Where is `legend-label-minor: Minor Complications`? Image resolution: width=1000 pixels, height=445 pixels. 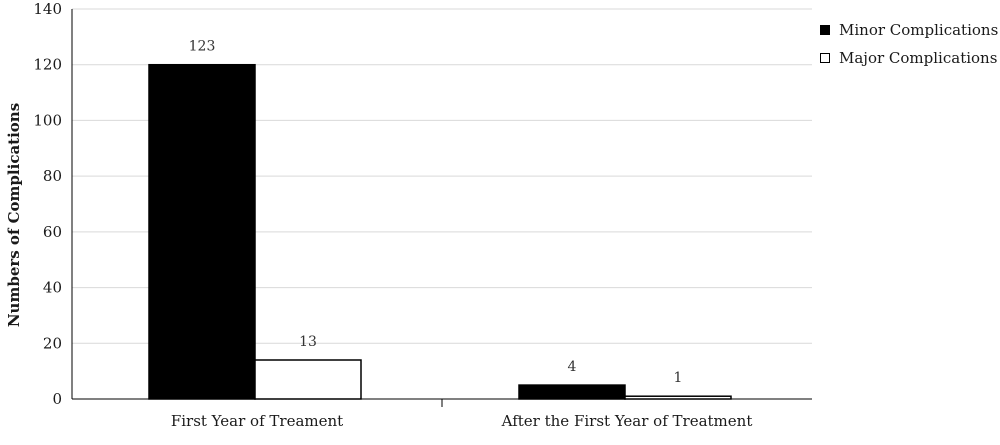 legend-label-minor: Minor Complications is located at coordinates (919, 30).